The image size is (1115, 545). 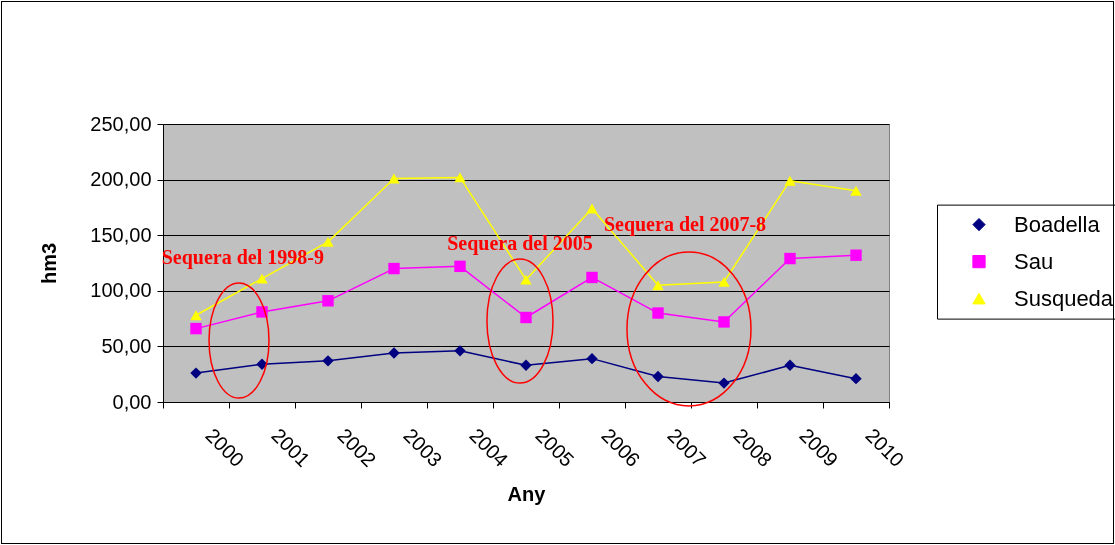 What do you see at coordinates (121, 123) in the screenshot?
I see `y-tick-label: 250,00` at bounding box center [121, 123].